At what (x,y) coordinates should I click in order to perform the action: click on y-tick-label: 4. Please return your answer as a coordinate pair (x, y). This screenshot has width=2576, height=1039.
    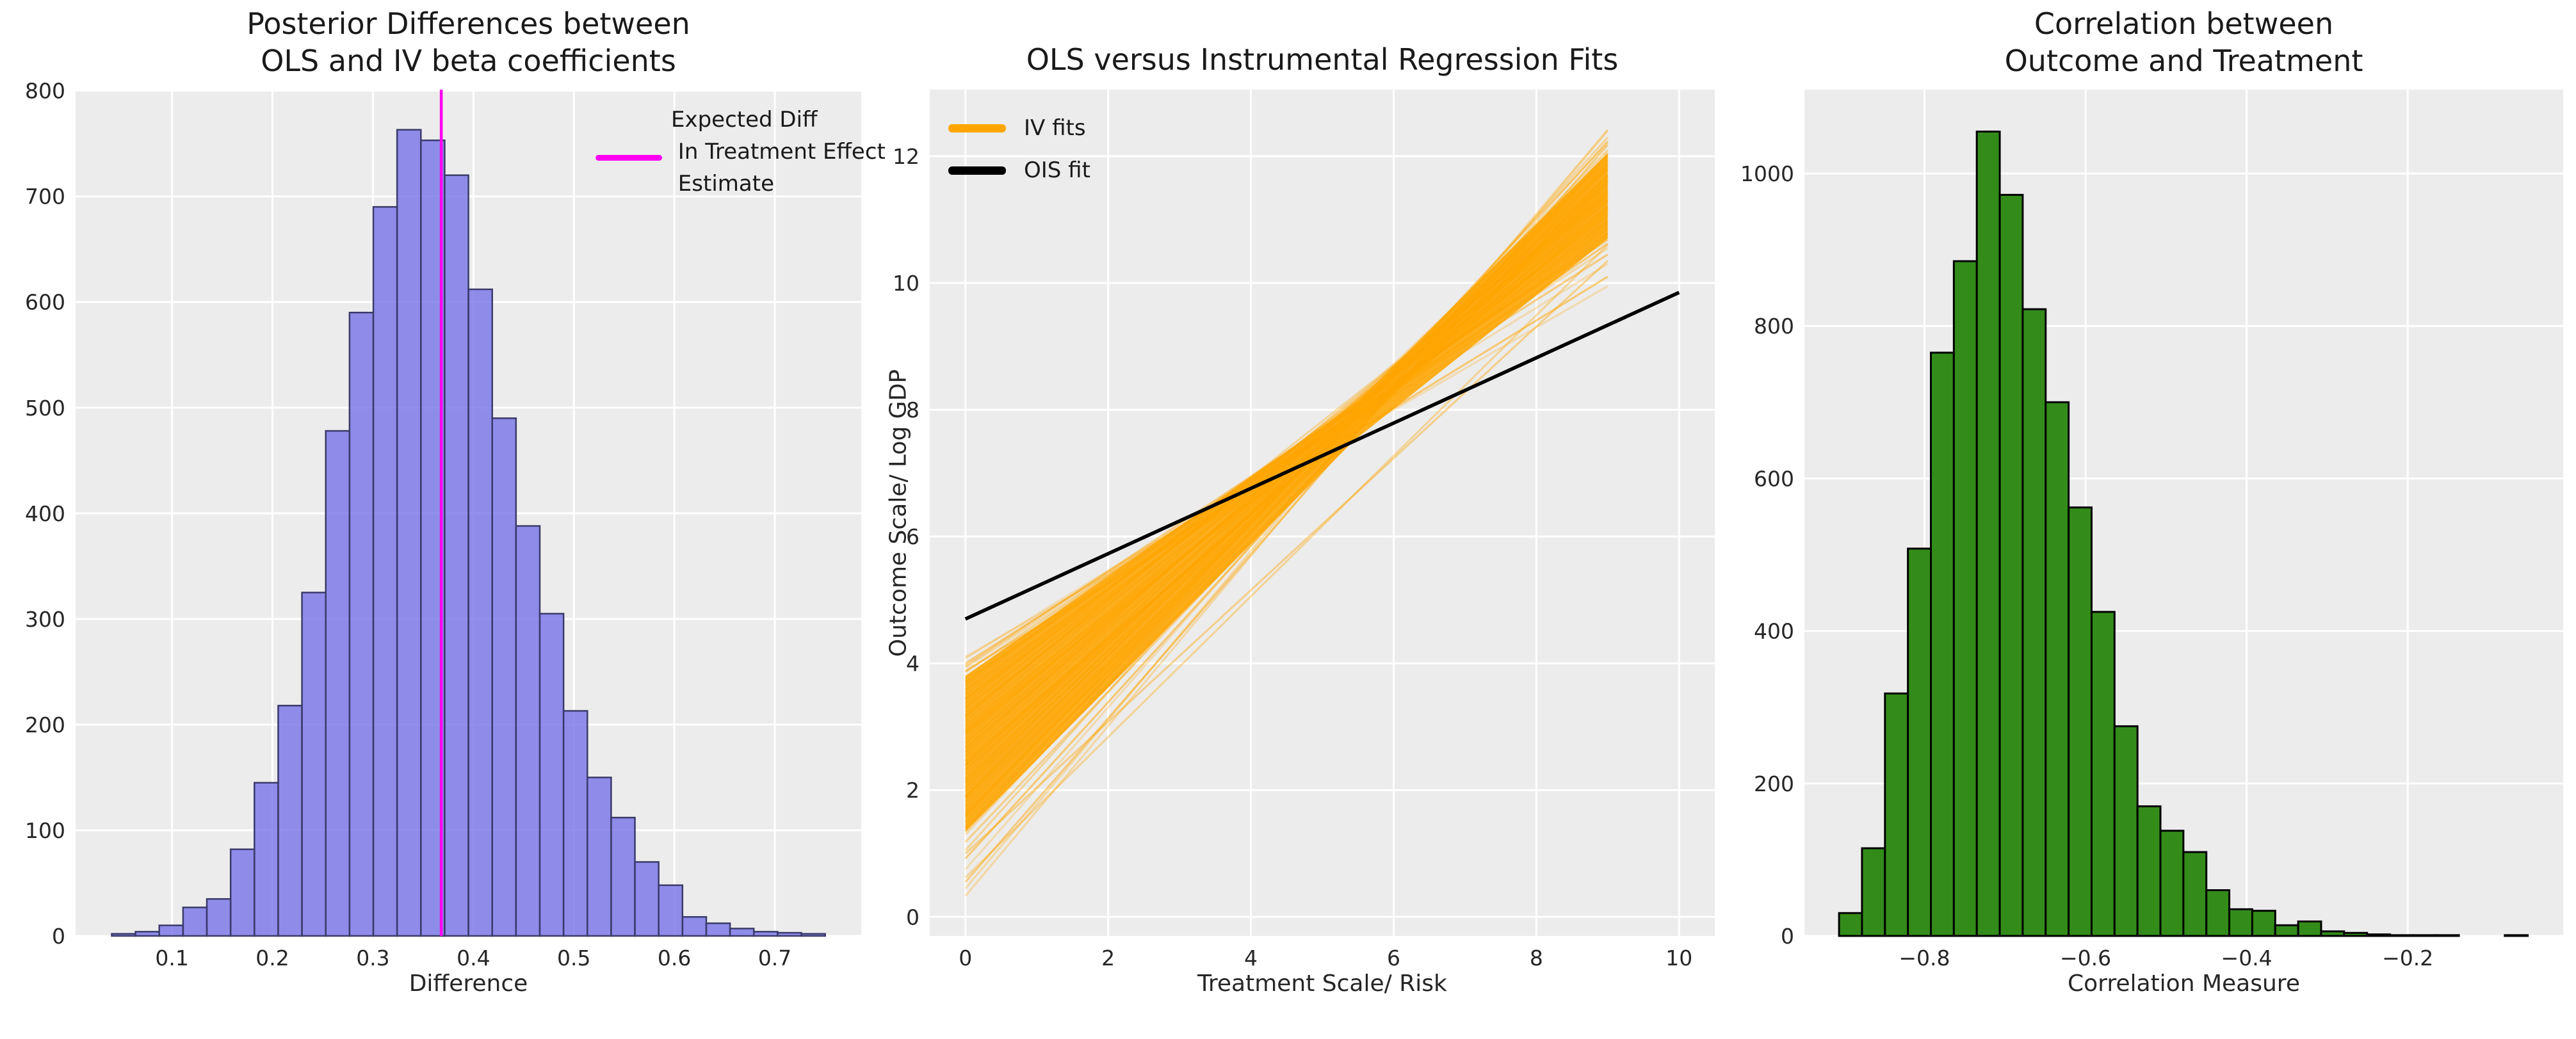
    Looking at the image, I should click on (912, 663).